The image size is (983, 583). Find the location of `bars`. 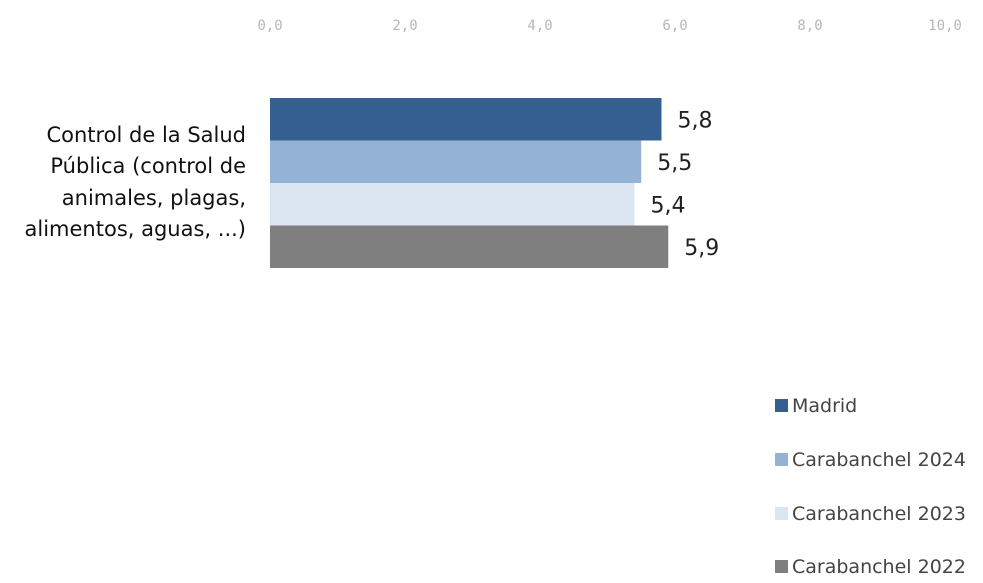

bars is located at coordinates (469, 183).